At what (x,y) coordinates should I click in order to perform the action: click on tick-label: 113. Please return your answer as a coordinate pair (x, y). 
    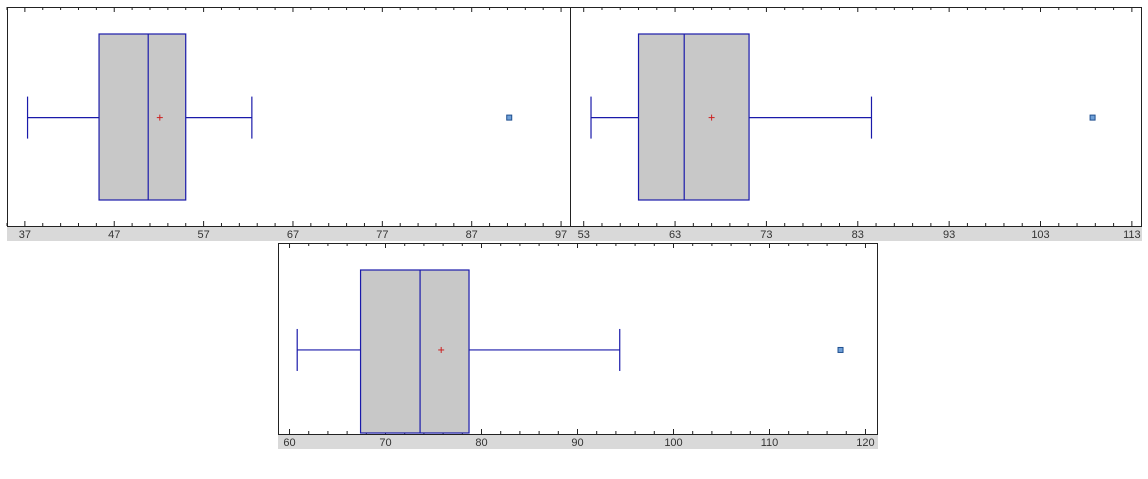
    Looking at the image, I should click on (1132, 235).